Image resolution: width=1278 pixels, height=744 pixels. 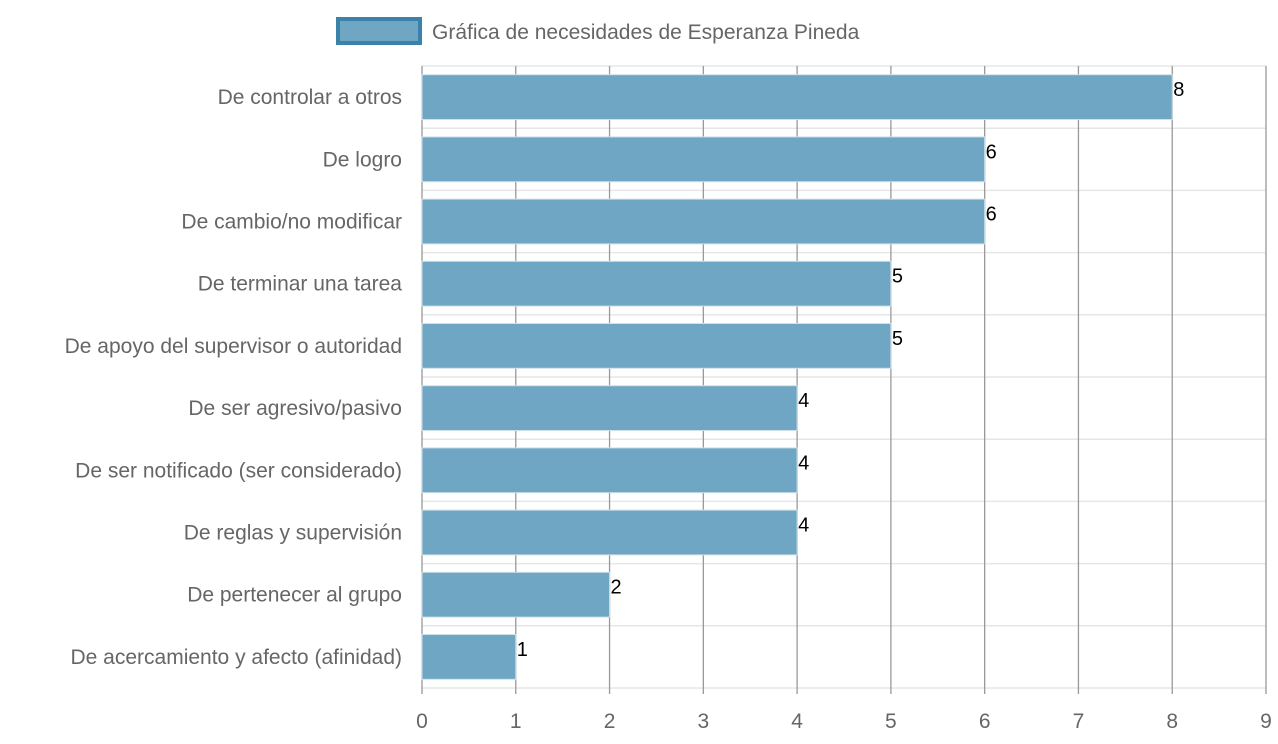 What do you see at coordinates (295, 408) in the screenshot?
I see `category-label: De ser agresivo/pasivo` at bounding box center [295, 408].